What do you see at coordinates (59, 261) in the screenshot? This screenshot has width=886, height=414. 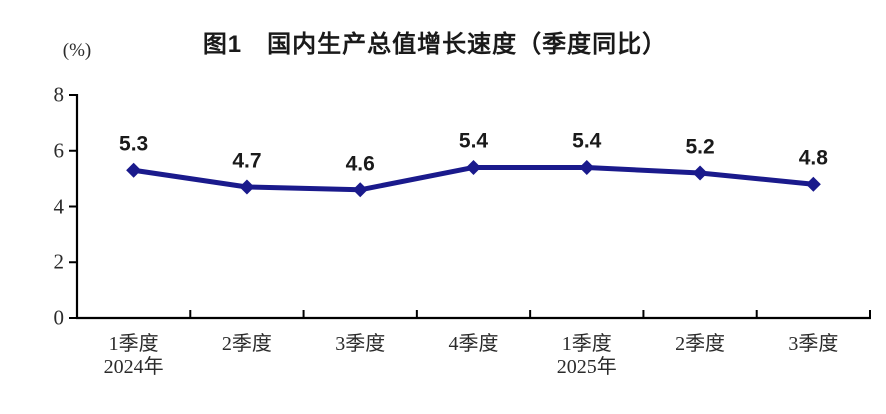 I see `y-axis-tick-label: 2` at bounding box center [59, 261].